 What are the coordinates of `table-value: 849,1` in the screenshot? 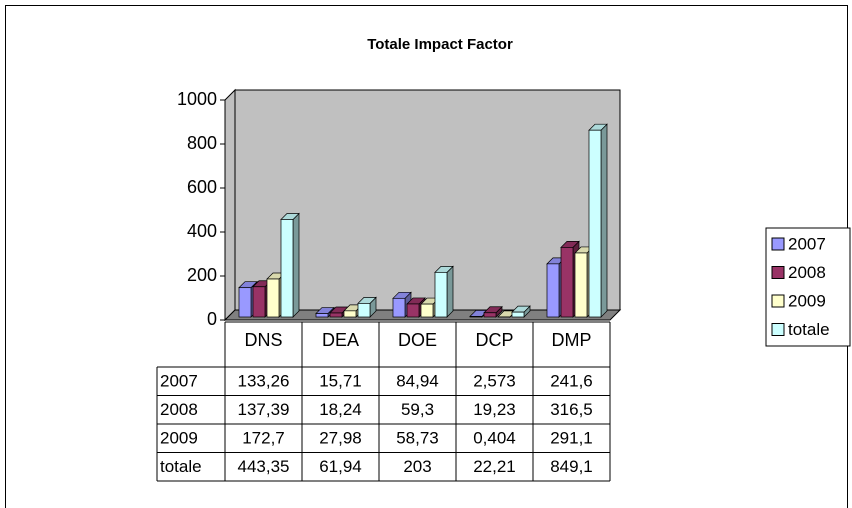 It's located at (571, 466).